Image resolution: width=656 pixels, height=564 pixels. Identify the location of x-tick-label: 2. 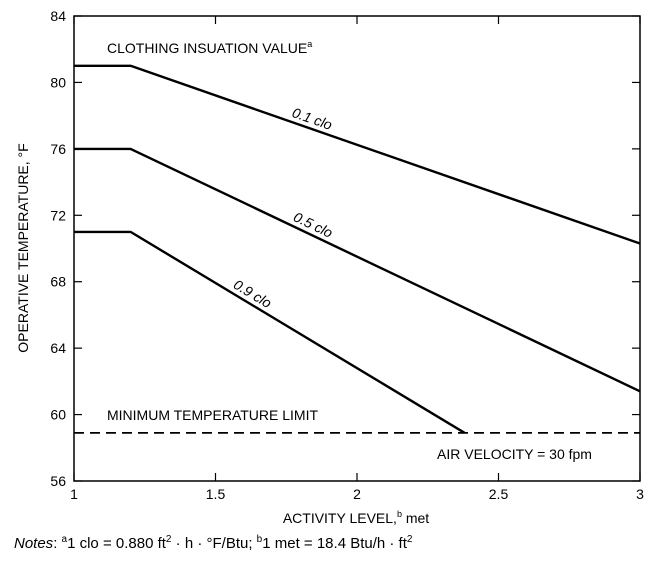
(357, 494).